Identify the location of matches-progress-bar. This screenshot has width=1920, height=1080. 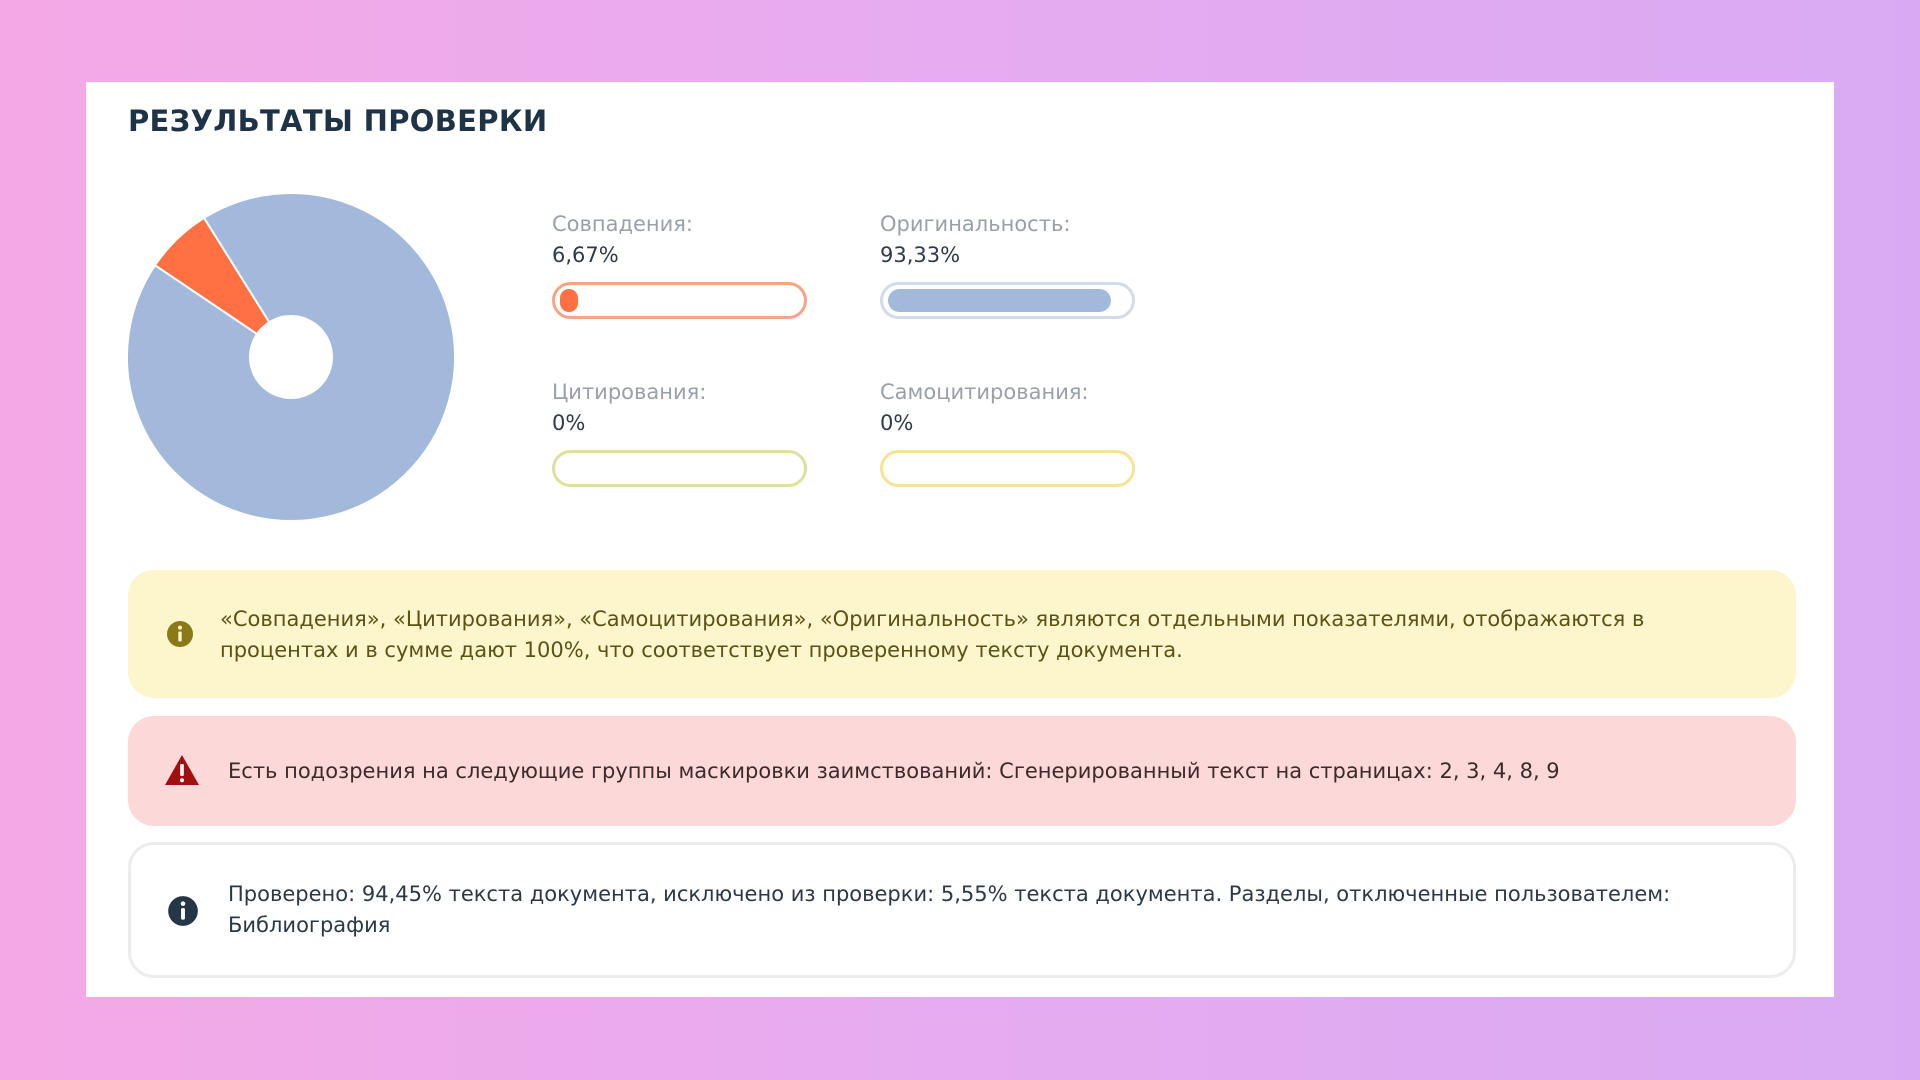
(679, 300).